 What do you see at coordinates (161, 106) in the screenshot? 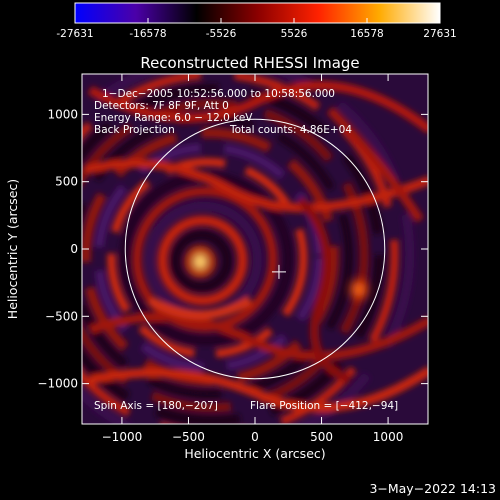
I see `detectors-label: Detectors: 7F 8F 9F, Att 0` at bounding box center [161, 106].